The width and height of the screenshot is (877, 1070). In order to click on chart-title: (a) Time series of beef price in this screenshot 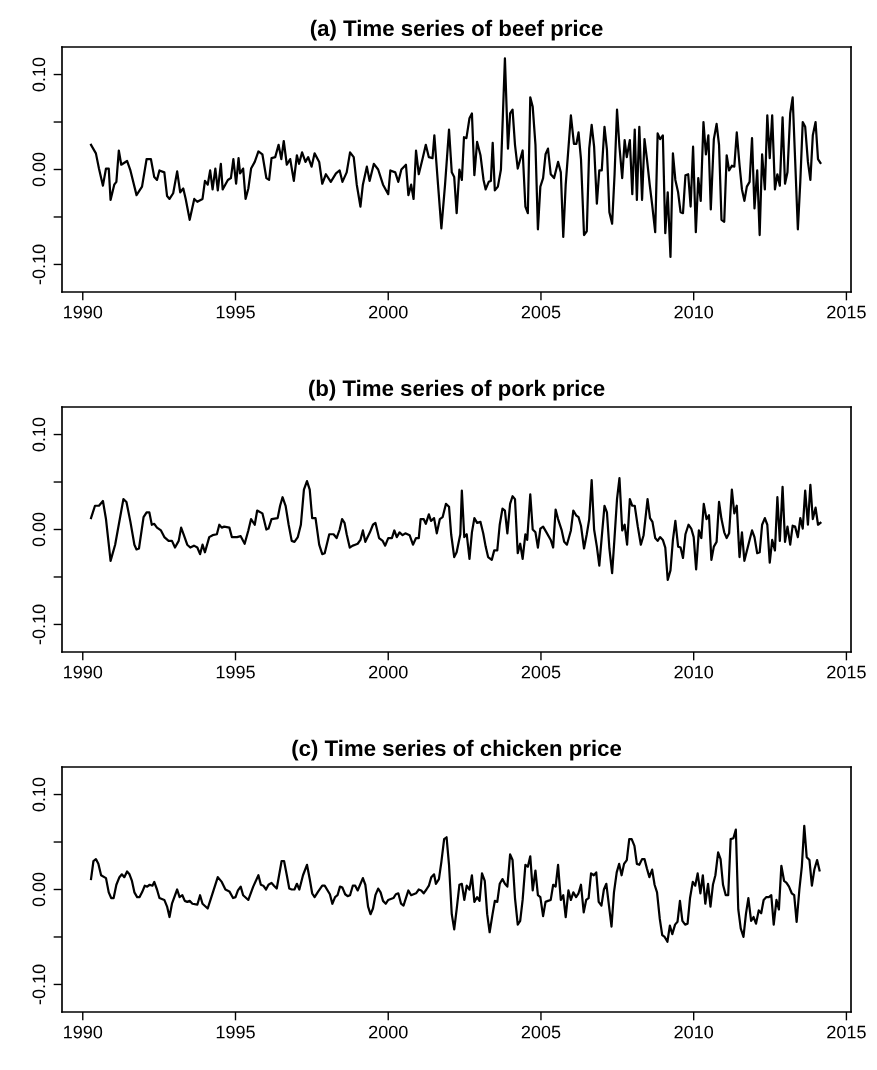, I will do `click(456, 30)`.